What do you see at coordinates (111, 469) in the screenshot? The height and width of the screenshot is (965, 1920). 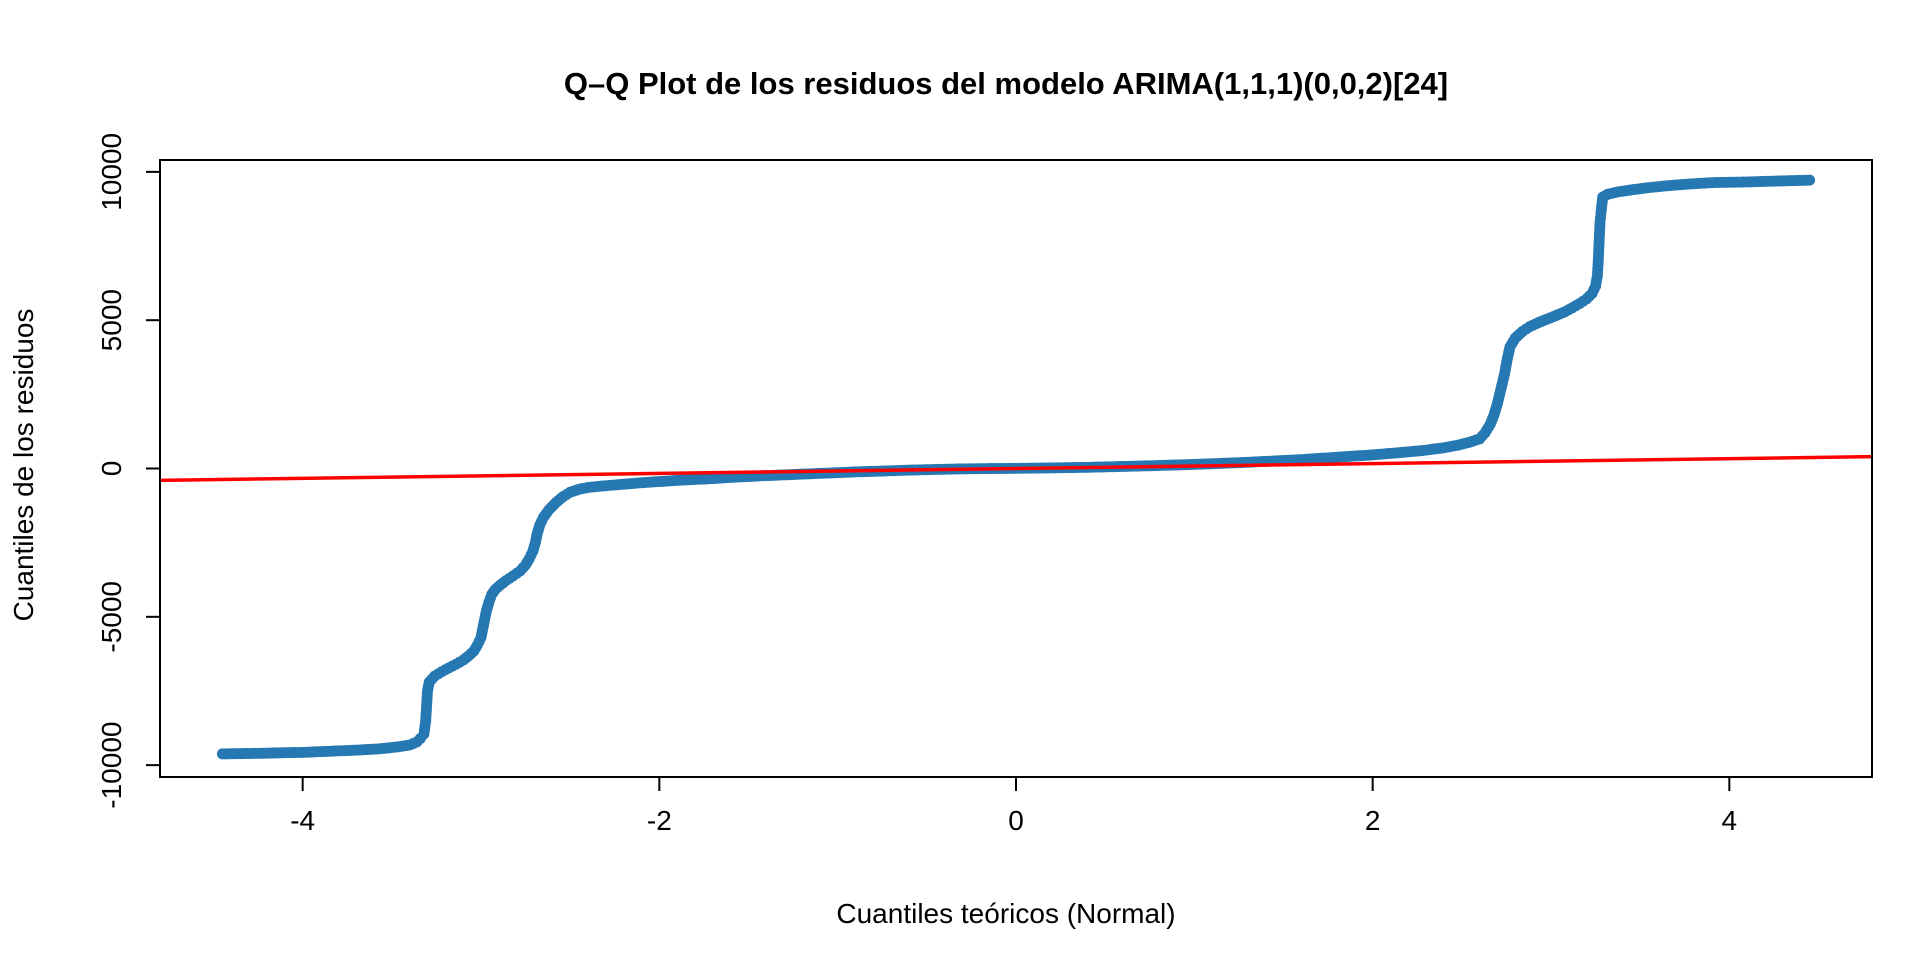 I see `y-tick-label: 0` at bounding box center [111, 469].